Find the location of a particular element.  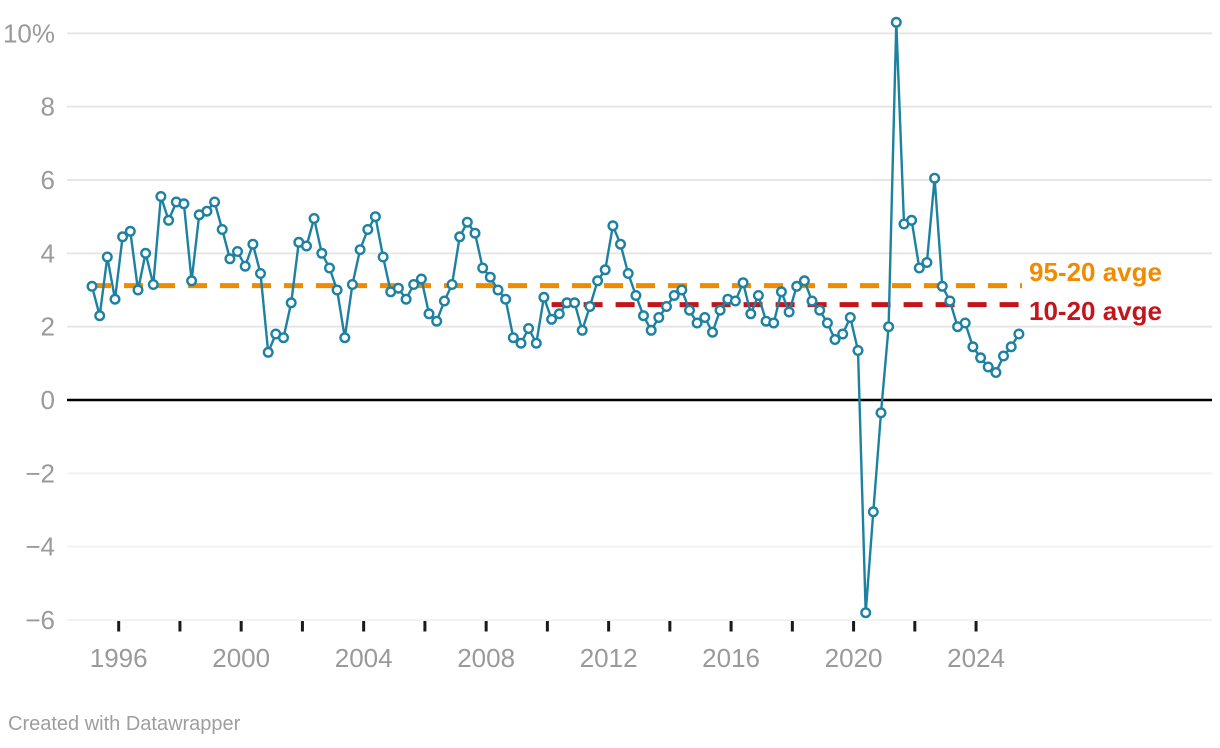

axes is located at coordinates (547, 626).